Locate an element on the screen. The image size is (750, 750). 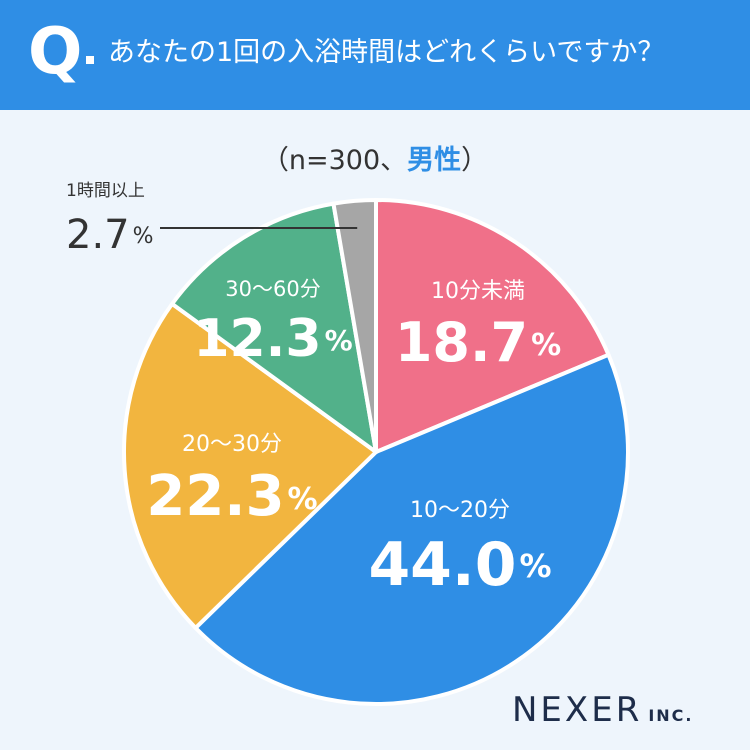
slice-value-20-30: 22.3% is located at coordinates (231, 496).